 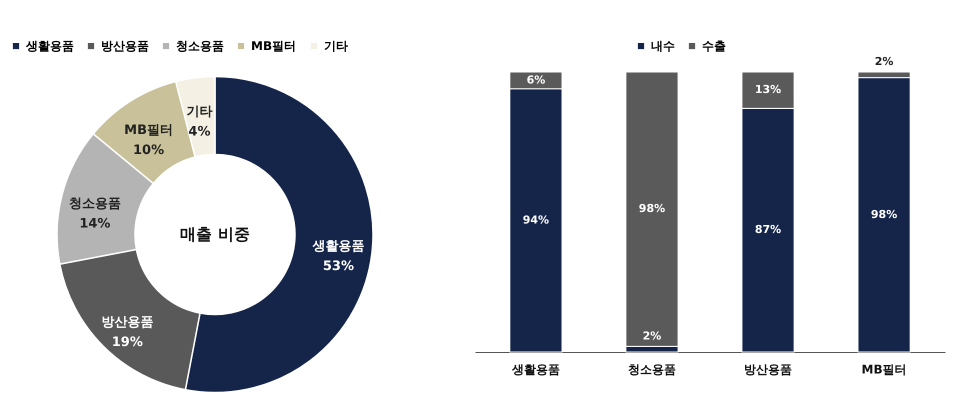 What do you see at coordinates (125, 46) in the screenshot?
I see `legend-label: 방산용품` at bounding box center [125, 46].